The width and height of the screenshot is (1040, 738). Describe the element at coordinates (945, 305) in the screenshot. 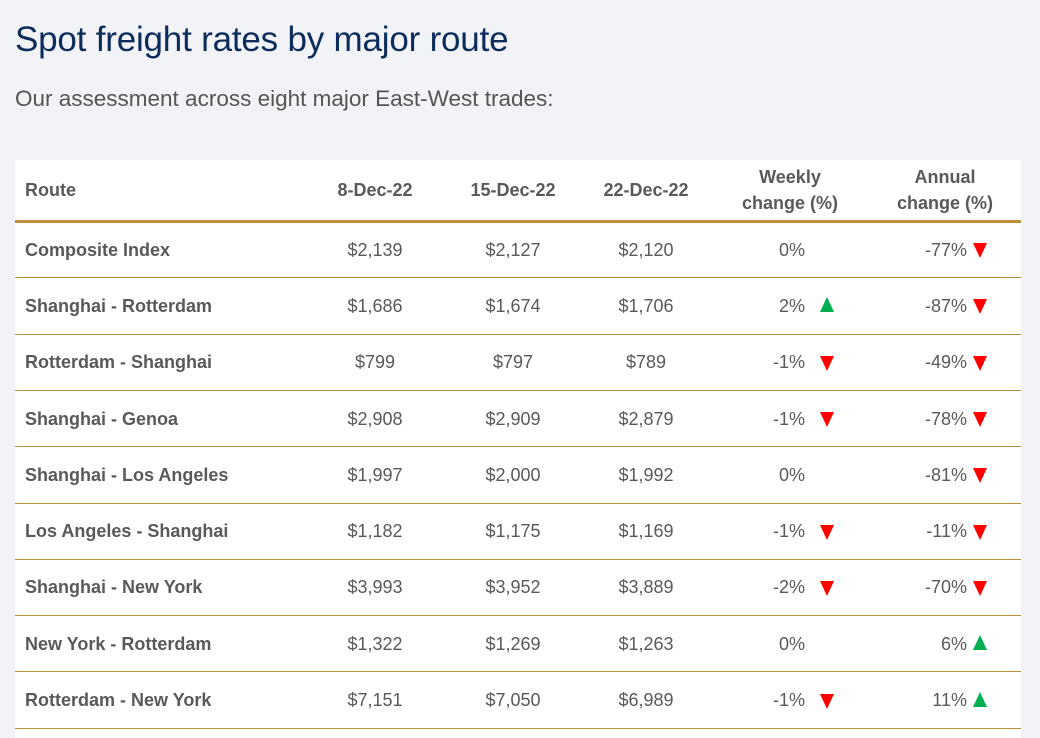

I see `annual-change-value: -87%` at that location.